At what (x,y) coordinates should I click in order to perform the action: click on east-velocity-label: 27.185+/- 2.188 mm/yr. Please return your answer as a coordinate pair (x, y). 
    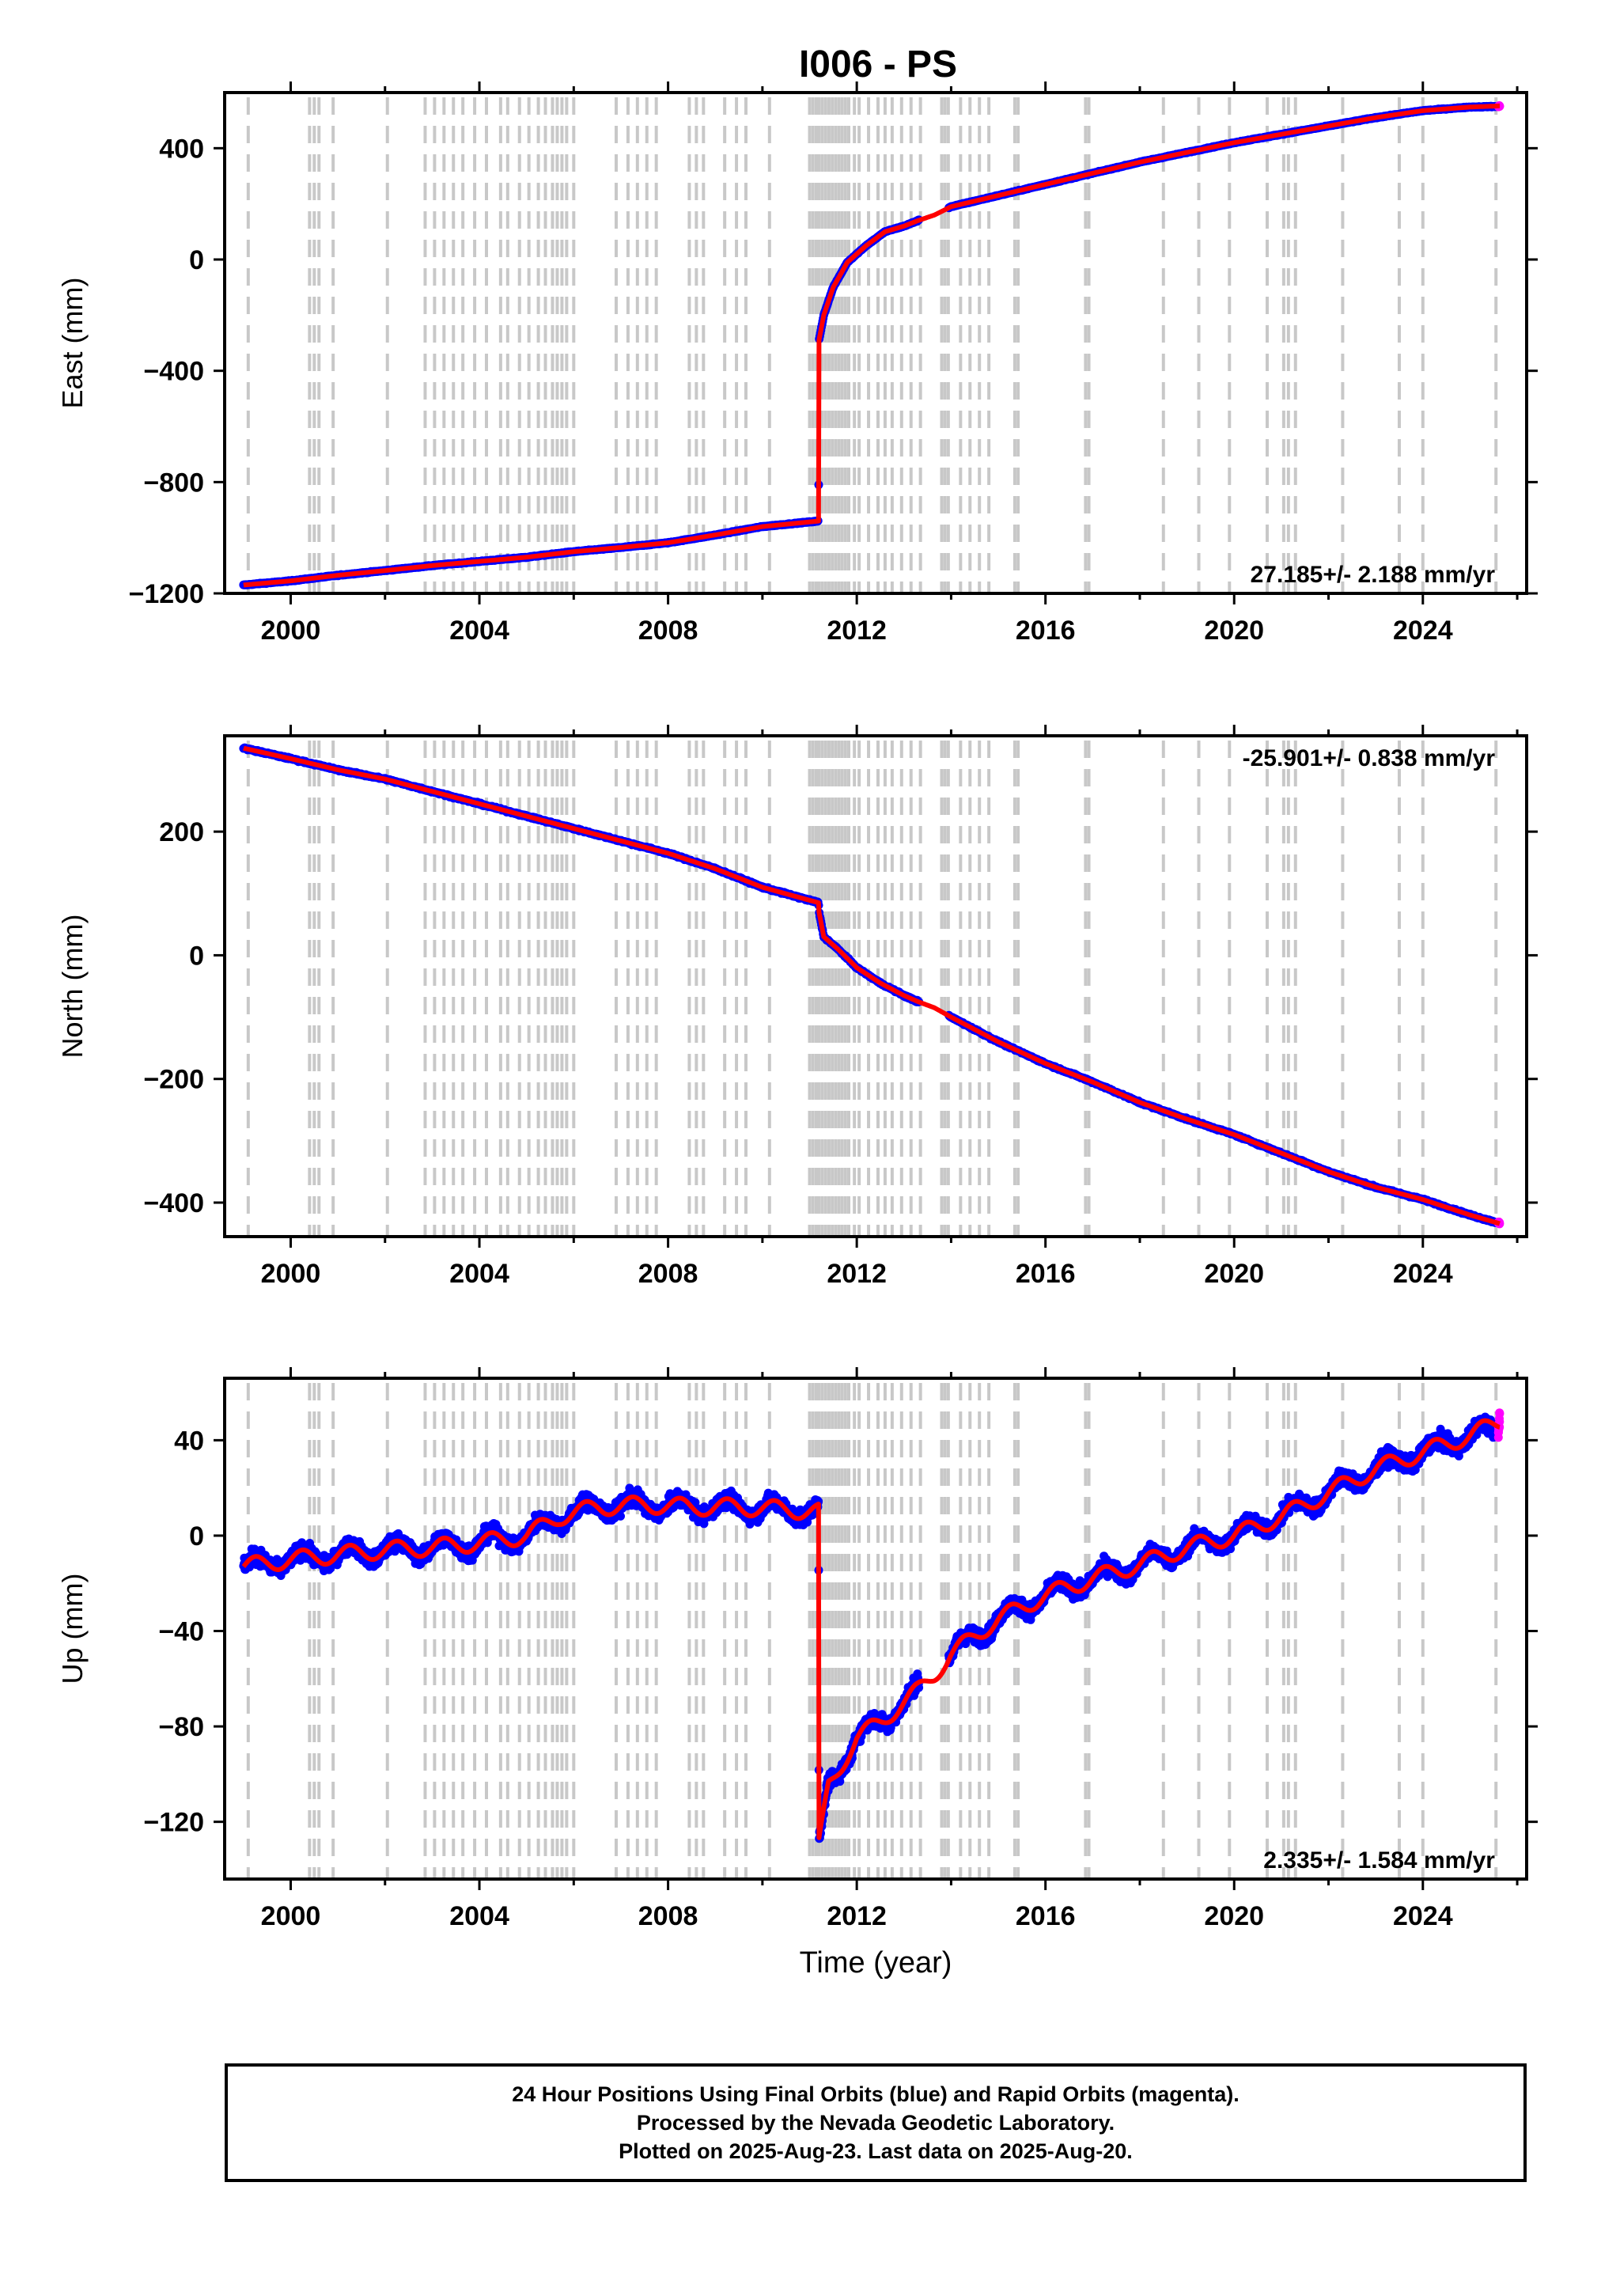
    Looking at the image, I should click on (1374, 575).